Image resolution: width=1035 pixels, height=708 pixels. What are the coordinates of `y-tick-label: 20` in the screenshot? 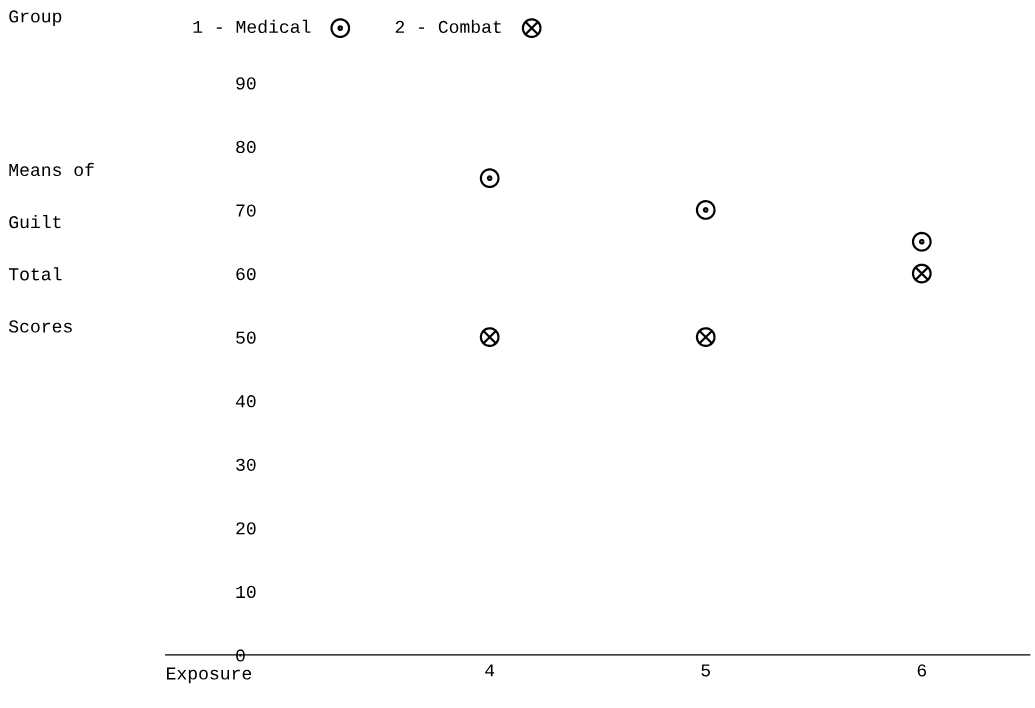 It's located at (246, 528).